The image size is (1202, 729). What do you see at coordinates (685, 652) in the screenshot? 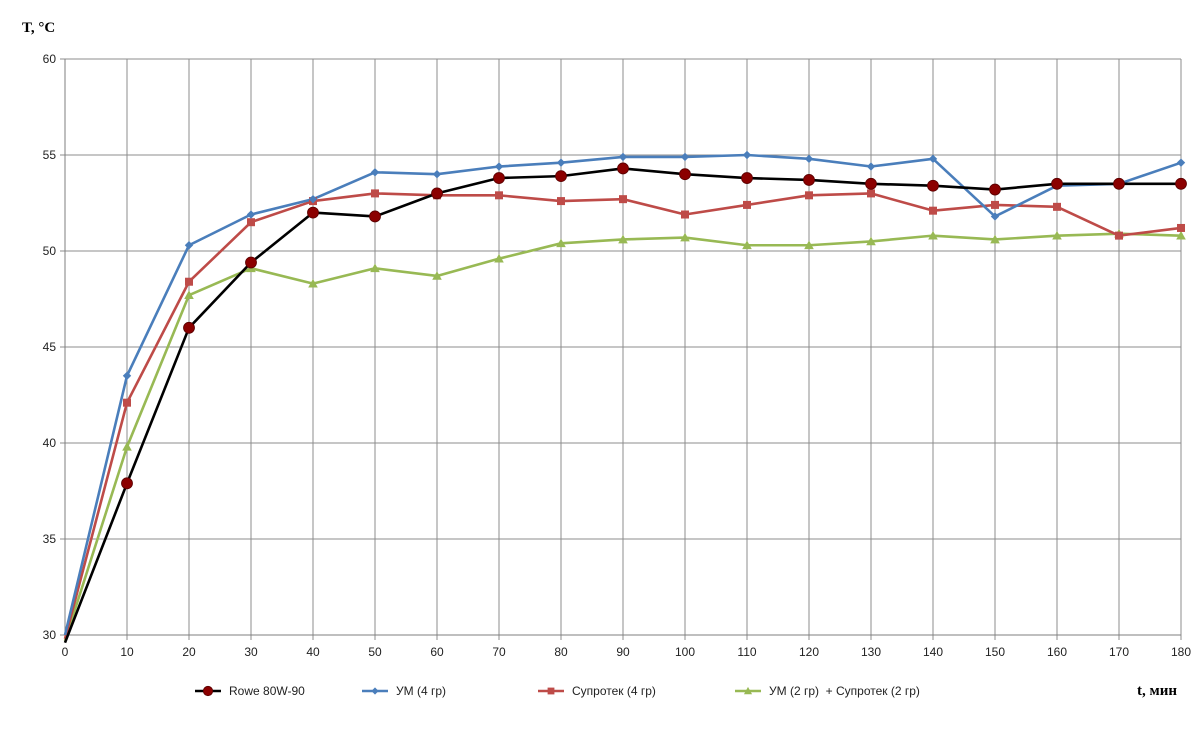
I see `x-tick-label: 100` at bounding box center [685, 652].